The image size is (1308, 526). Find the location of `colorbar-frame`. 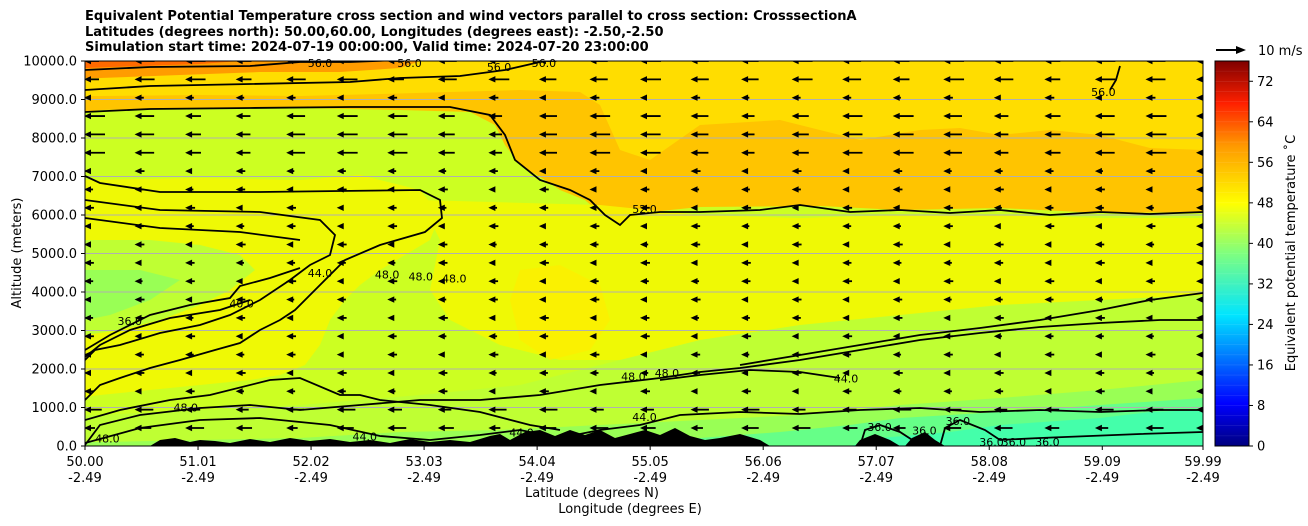

colorbar-frame is located at coordinates (1232, 253).